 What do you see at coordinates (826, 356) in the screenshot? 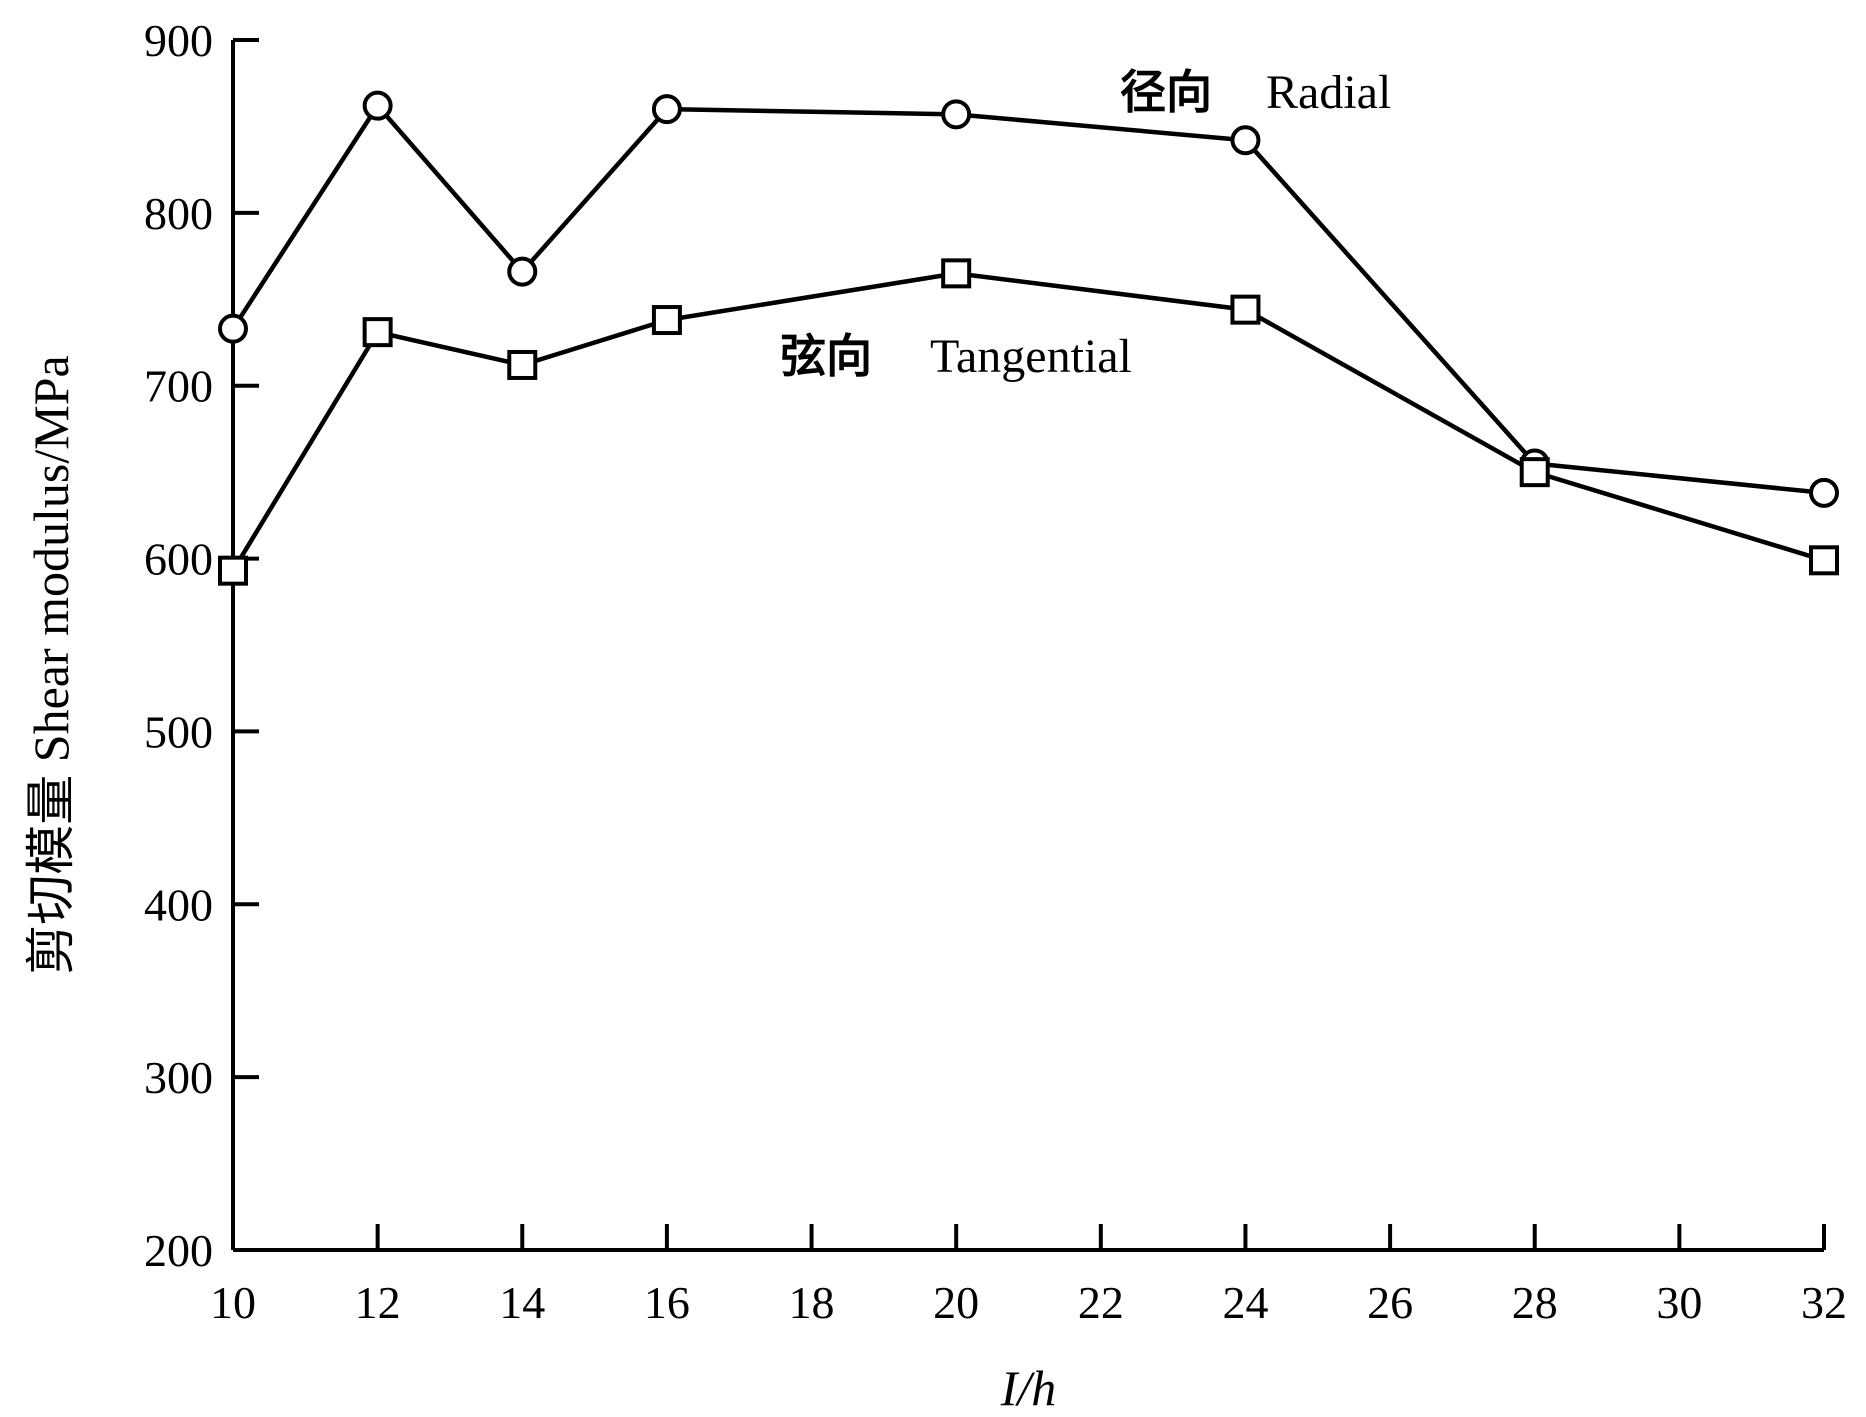
I see `tangential-label-cn: 弦向` at bounding box center [826, 356].